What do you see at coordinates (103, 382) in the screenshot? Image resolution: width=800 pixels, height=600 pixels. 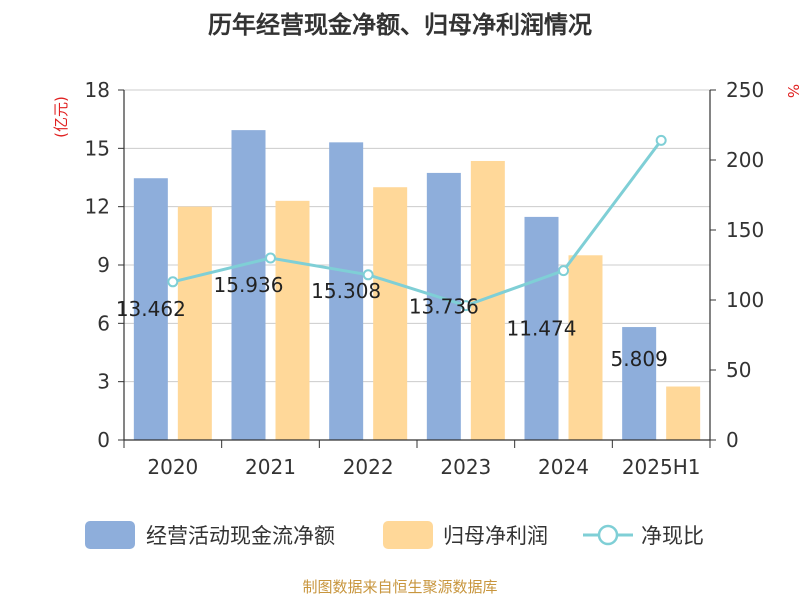 I see `y-tick-label: 3` at bounding box center [103, 382].